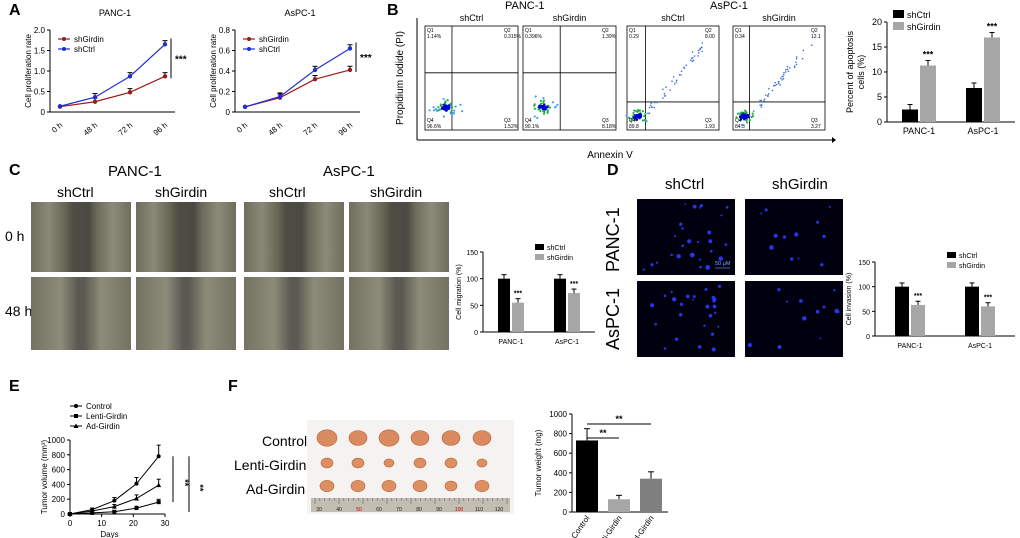 The image size is (1020, 538). I want to click on flow-q3: Q3, so click(708, 121).